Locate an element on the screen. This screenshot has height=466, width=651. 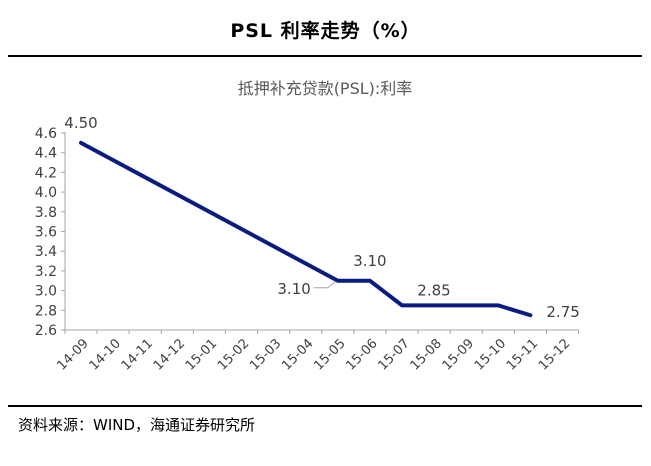
x-tick-label: 15-12 is located at coordinates (554, 354).